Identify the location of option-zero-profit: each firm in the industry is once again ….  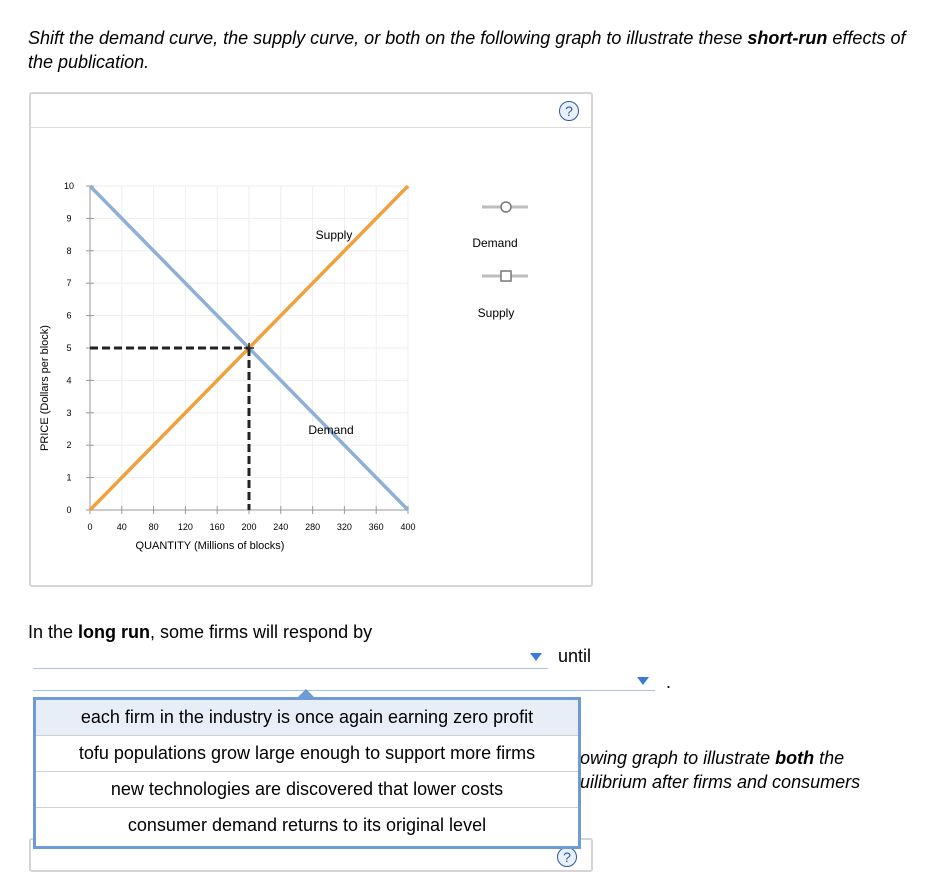
(307, 718).